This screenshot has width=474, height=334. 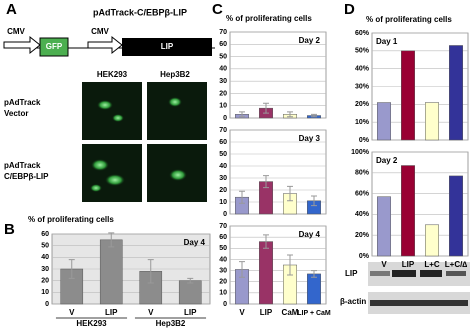 I want to click on panel-label: C, so click(x=217, y=9).